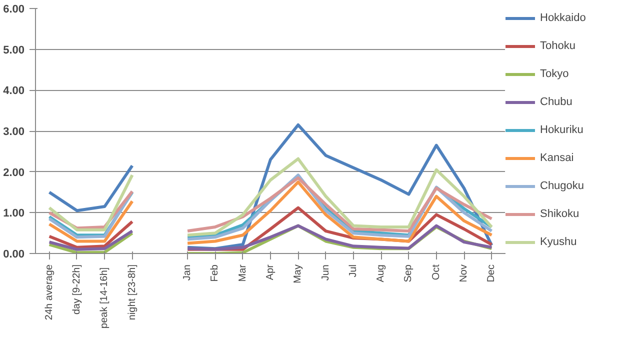 The image size is (628, 345). What do you see at coordinates (558, 242) in the screenshot?
I see `legend-label: Kyushu` at bounding box center [558, 242].